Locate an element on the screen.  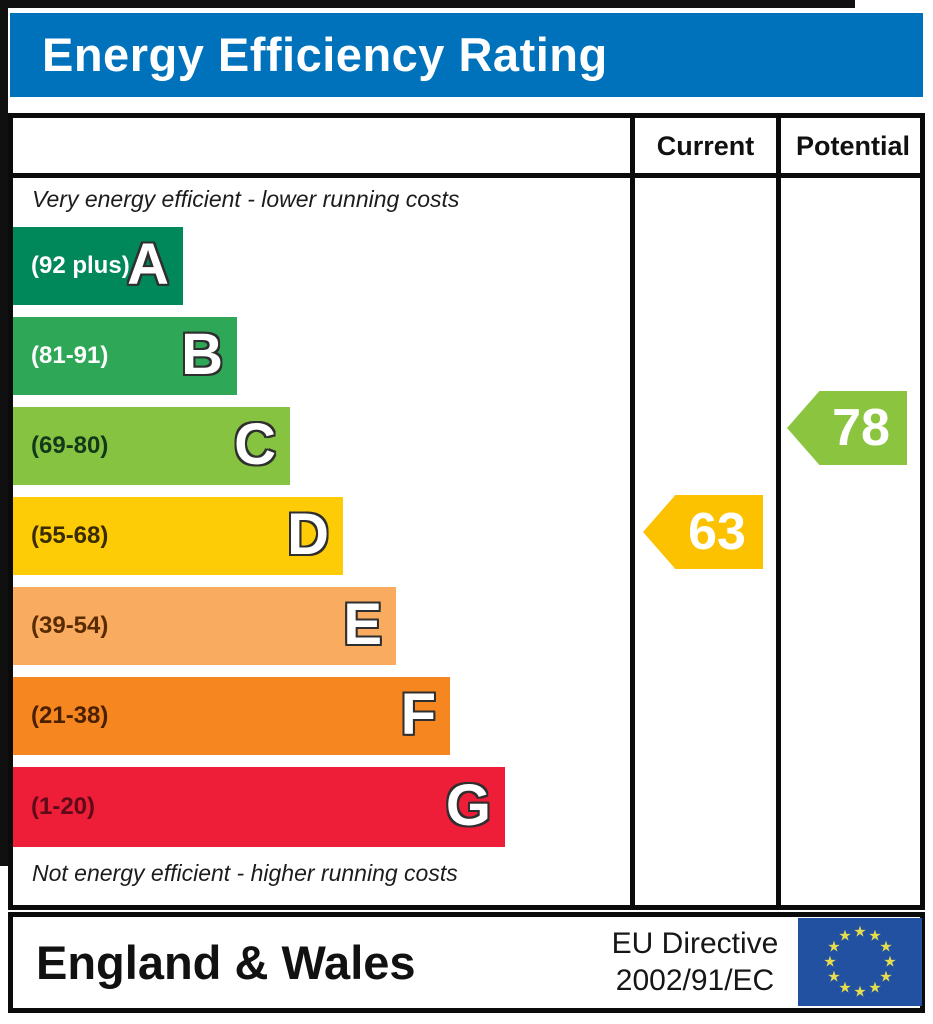
header-row-divider is located at coordinates (466, 175).